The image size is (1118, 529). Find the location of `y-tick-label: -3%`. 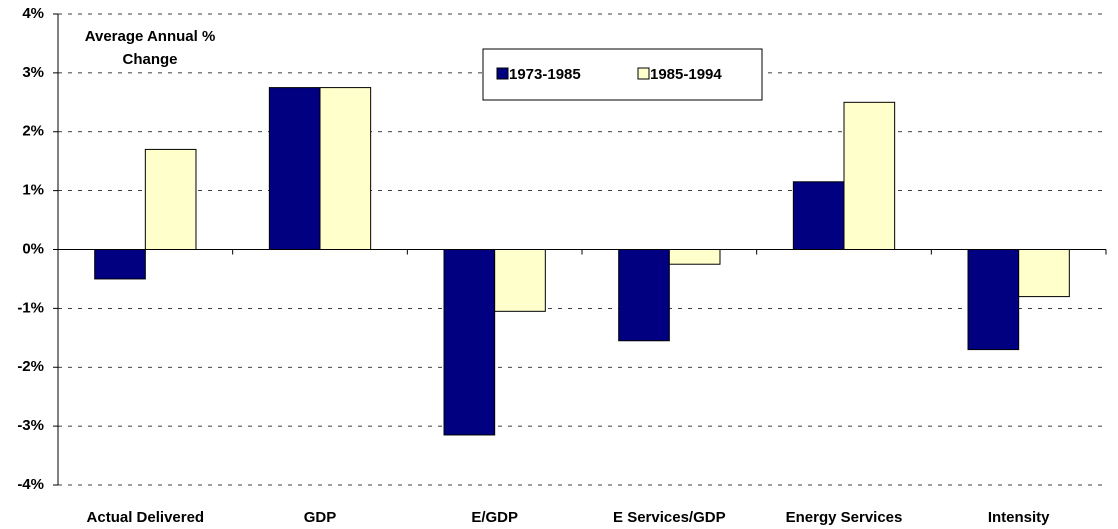

y-tick-label: -3% is located at coordinates (30, 425).